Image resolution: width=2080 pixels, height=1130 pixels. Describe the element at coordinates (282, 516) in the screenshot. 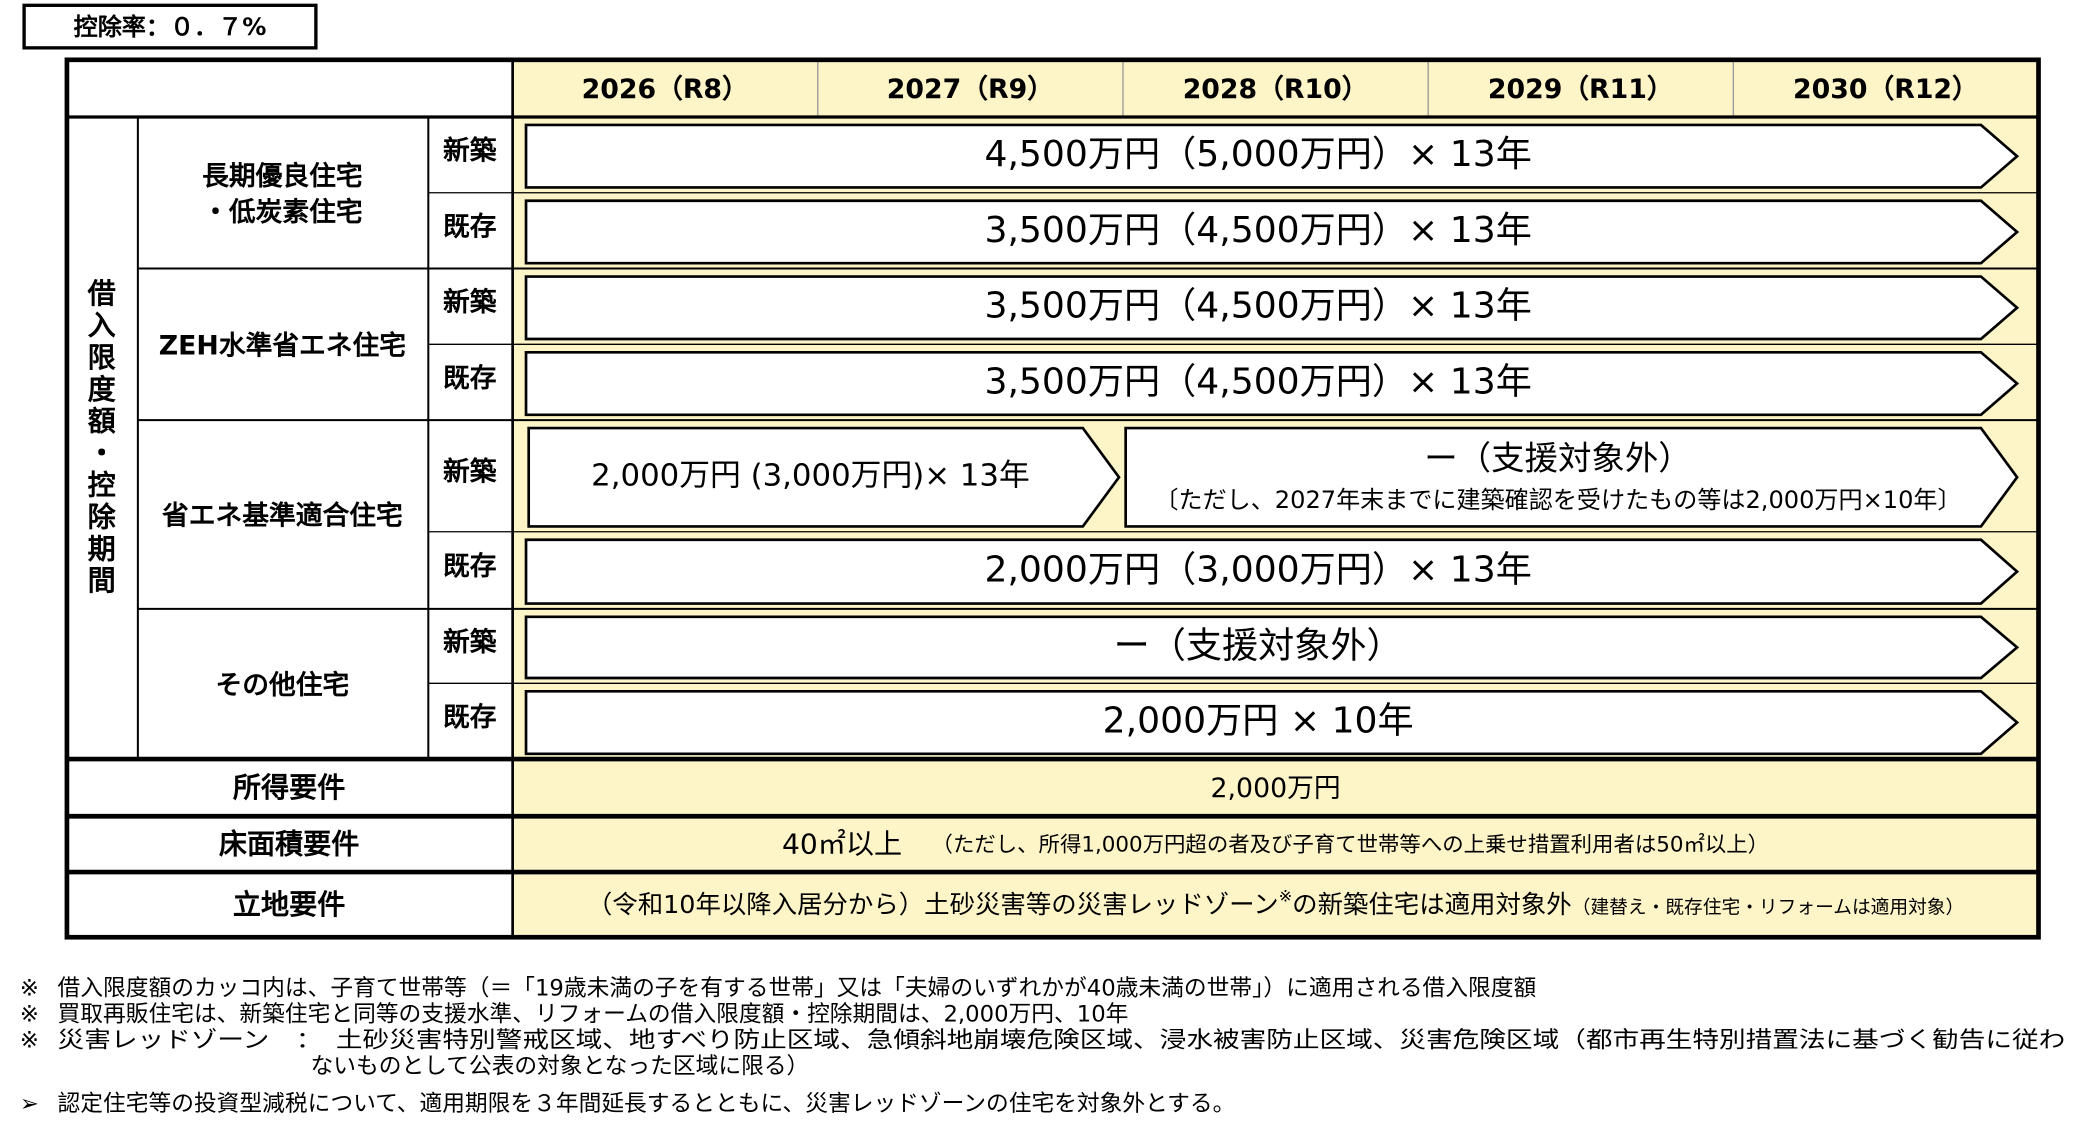

I see `group-name: 省エネ基準適合住宅` at that location.